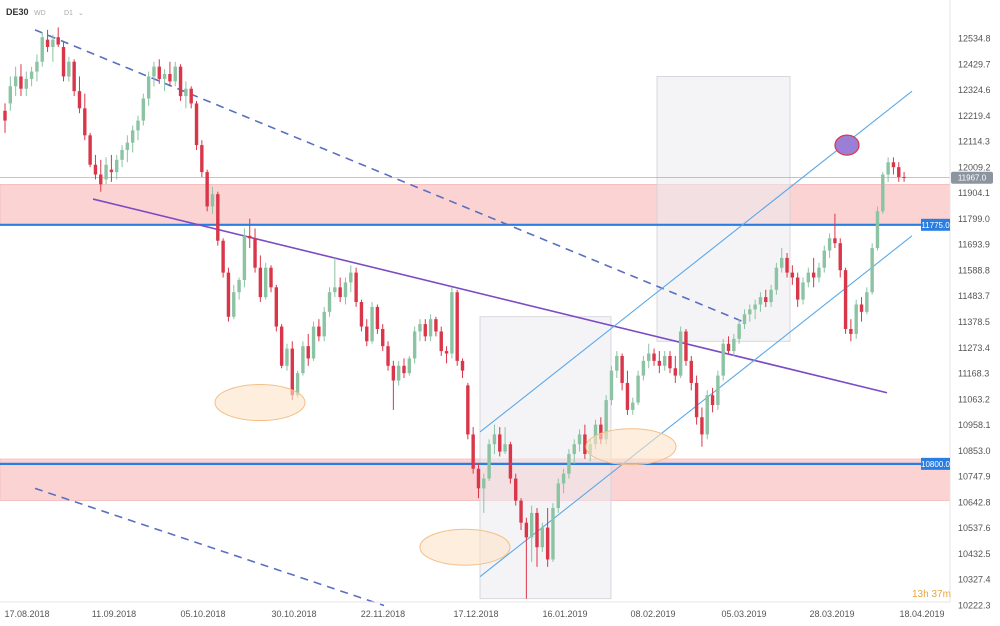 The image size is (1000, 626). I want to click on consolidation-box, so click(723, 209).